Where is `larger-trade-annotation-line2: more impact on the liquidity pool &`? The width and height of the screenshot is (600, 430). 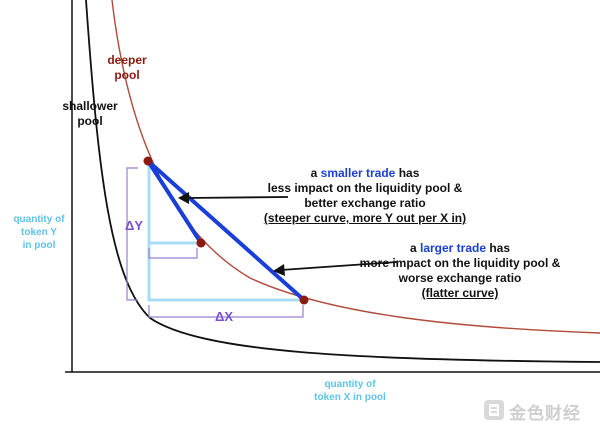
larger-trade-annotation-line2: more impact on the liquidity pool & is located at coordinates (460, 263).